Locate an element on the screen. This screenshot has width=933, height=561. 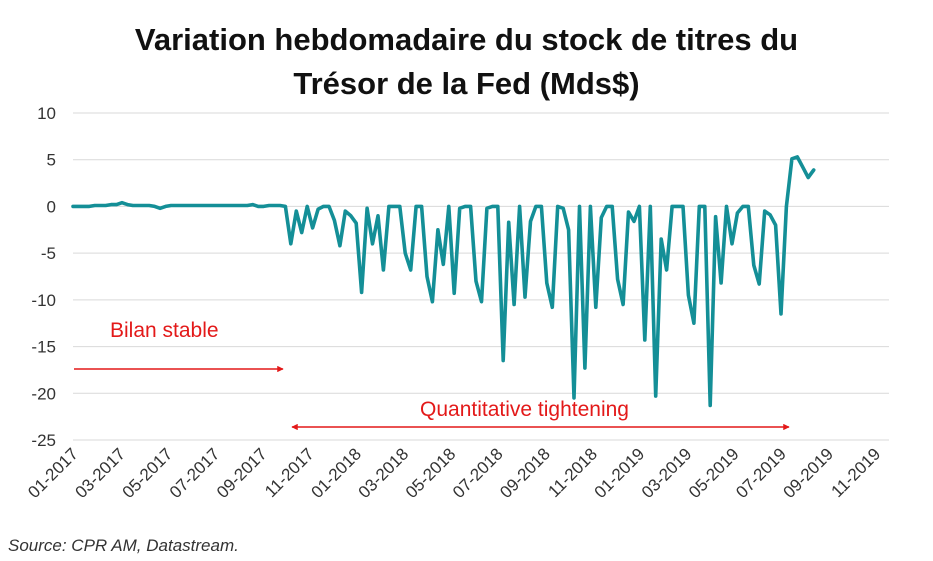
x-tick-label: 03-2019 is located at coordinates (667, 473).